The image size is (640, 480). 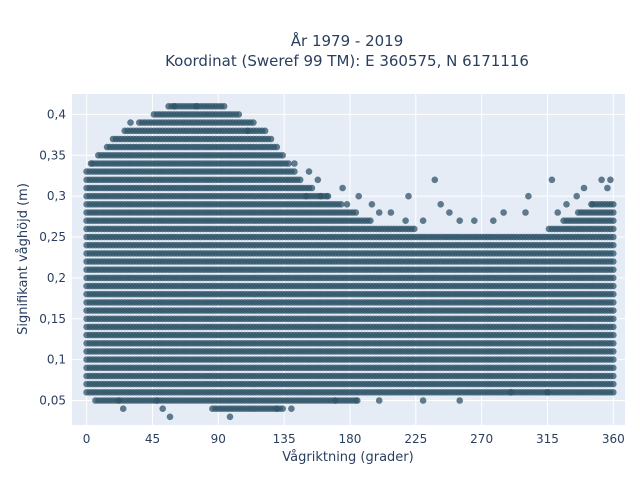 What do you see at coordinates (52, 237) in the screenshot?
I see `y-tick-label: 0,25` at bounding box center [52, 237].